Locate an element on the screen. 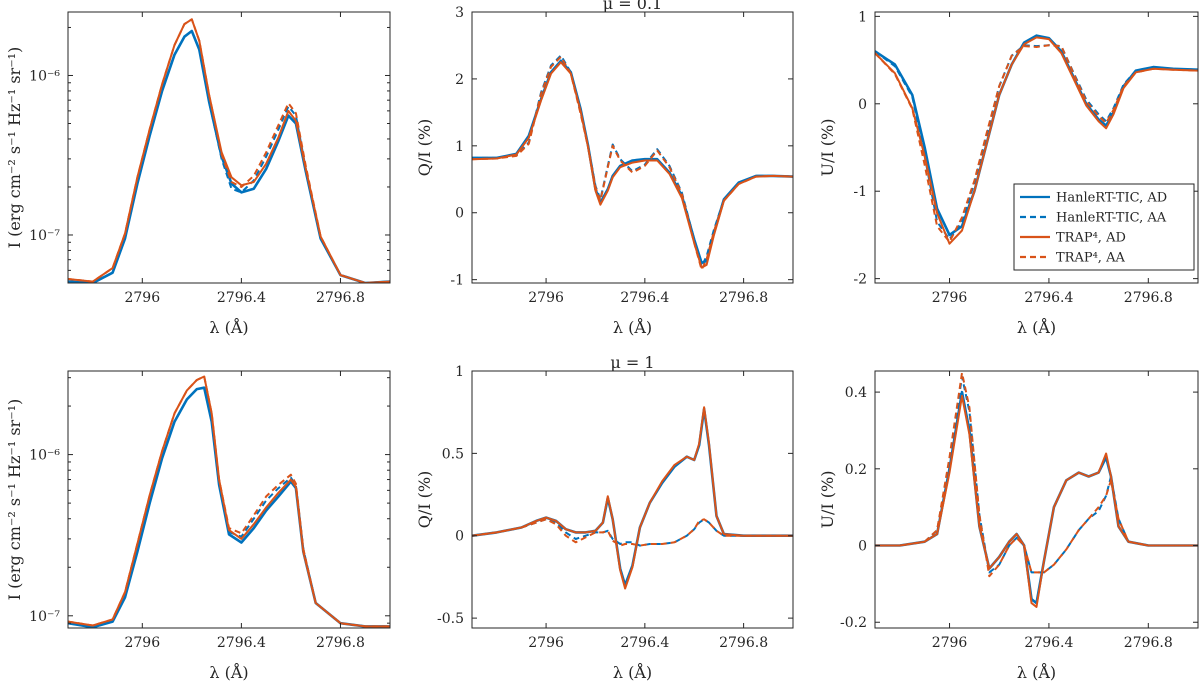  y-tick-label: -0.2 is located at coordinates (853, 623).